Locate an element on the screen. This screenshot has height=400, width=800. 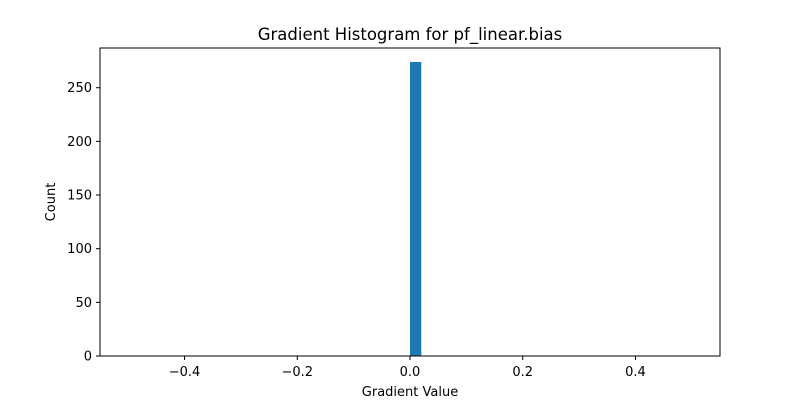
y-tick-label: 200 is located at coordinates (79, 142).